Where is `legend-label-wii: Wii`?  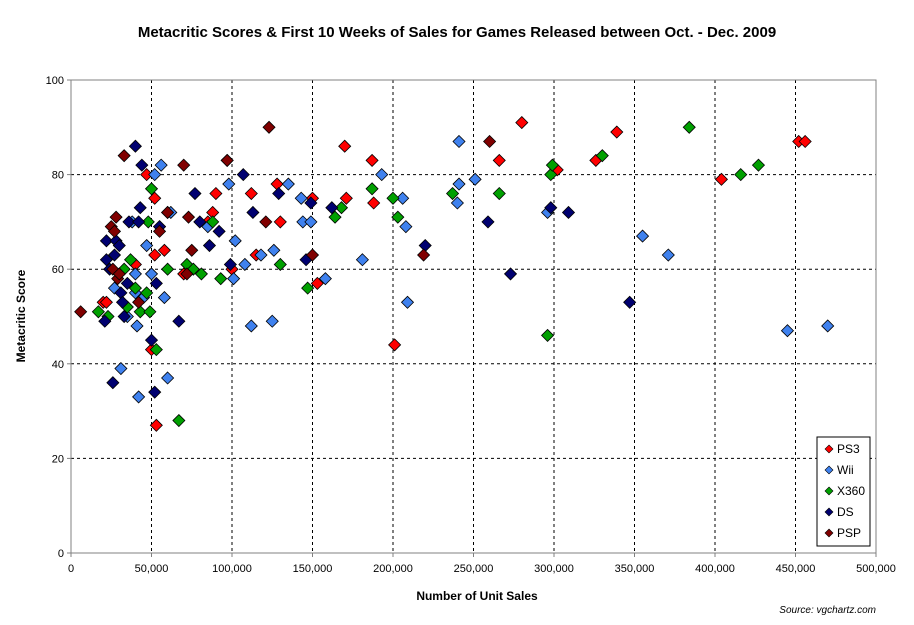
legend-label-wii: Wii is located at coordinates (845, 470).